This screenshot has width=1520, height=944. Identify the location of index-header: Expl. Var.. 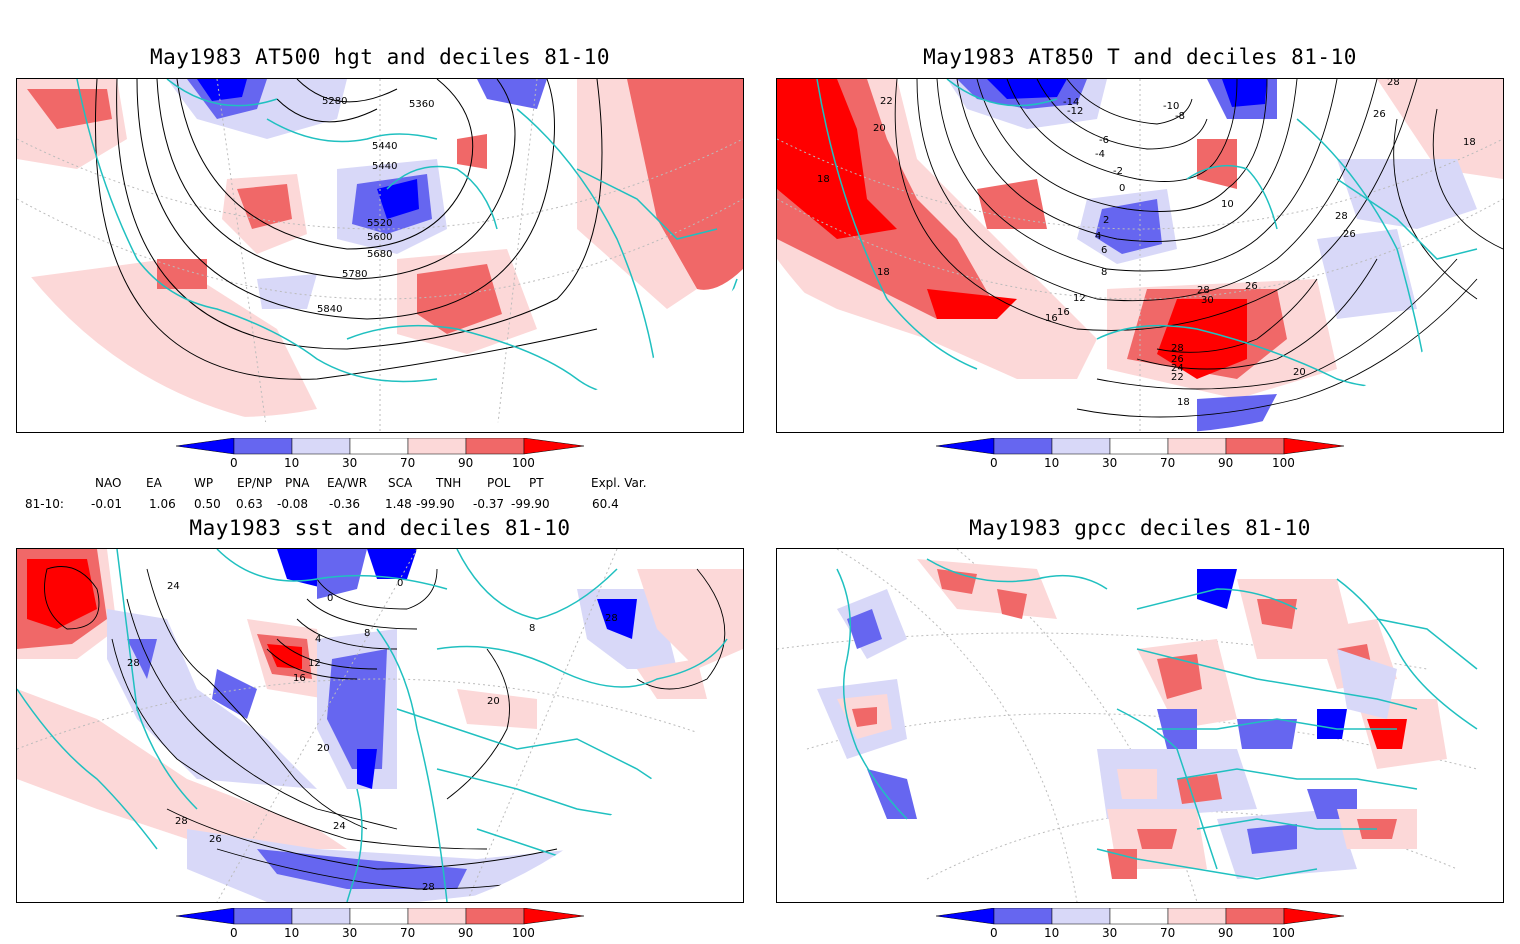
(619, 483).